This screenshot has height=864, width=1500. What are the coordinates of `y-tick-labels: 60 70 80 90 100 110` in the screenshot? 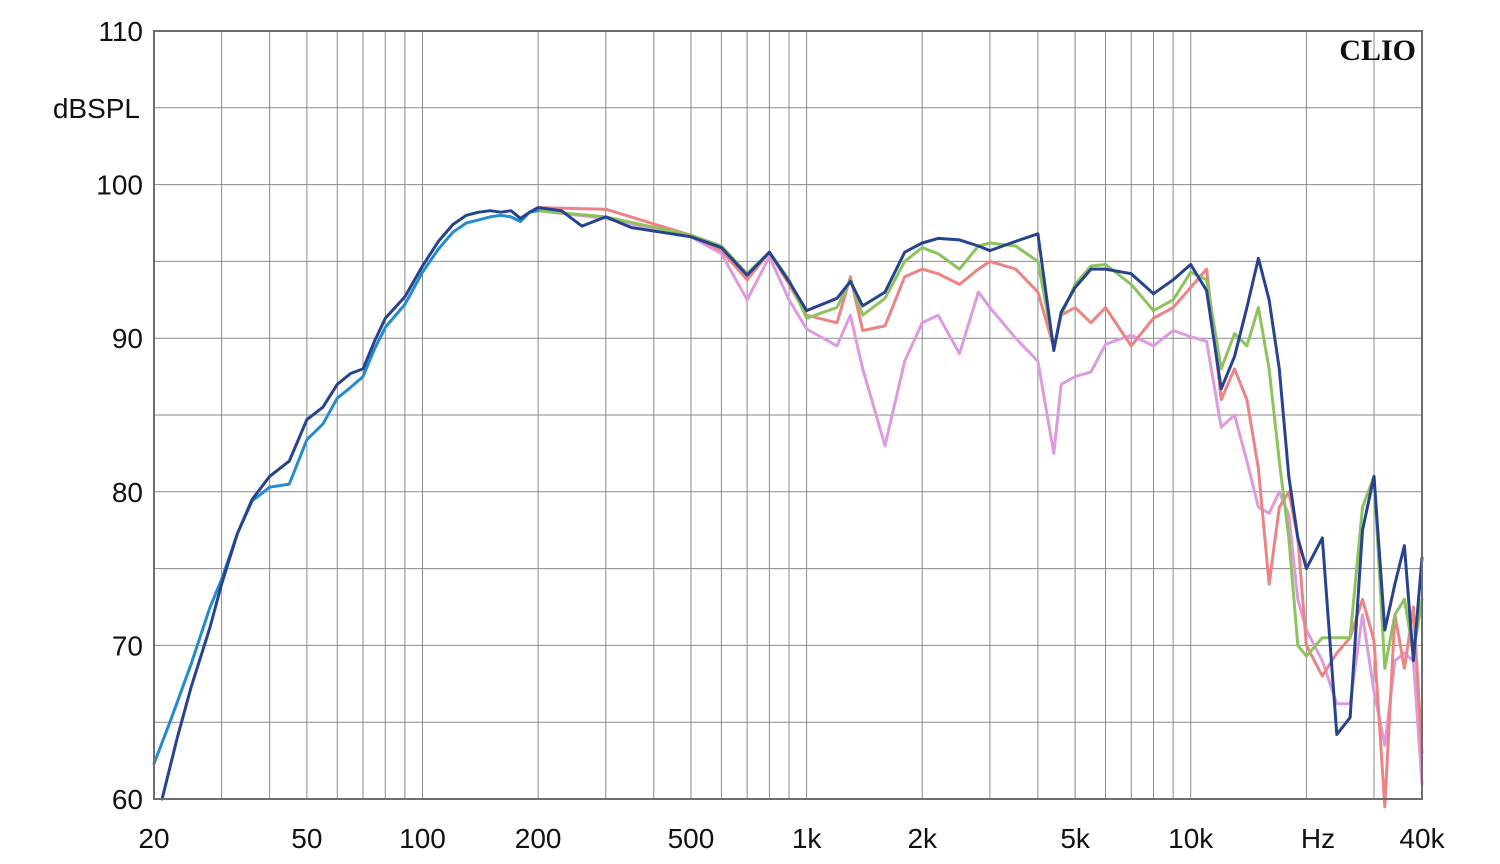 It's located at (119, 415).